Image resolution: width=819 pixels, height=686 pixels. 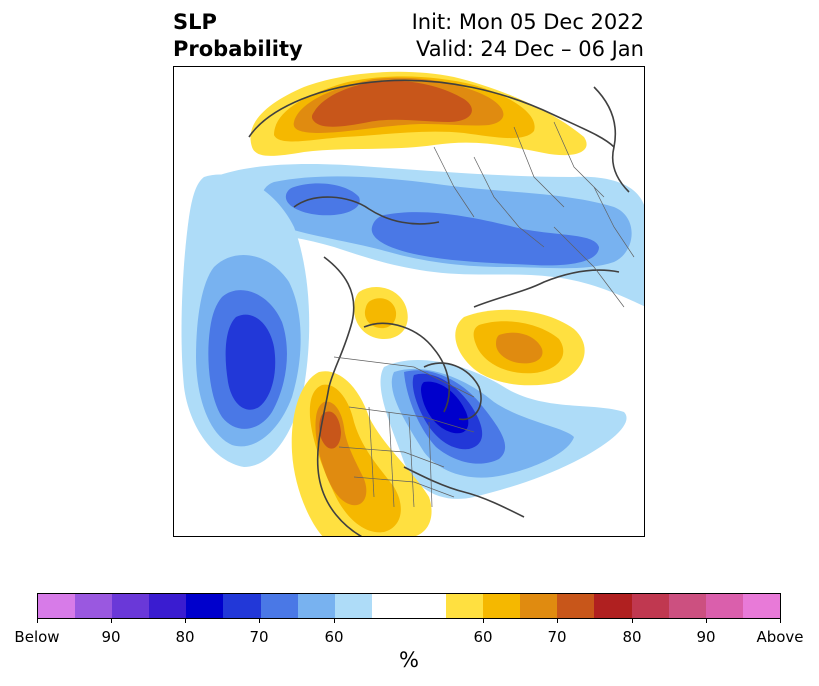 I want to click on valid-period-label: Valid: 24 Dec – 06 Jan, so click(x=529, y=49).